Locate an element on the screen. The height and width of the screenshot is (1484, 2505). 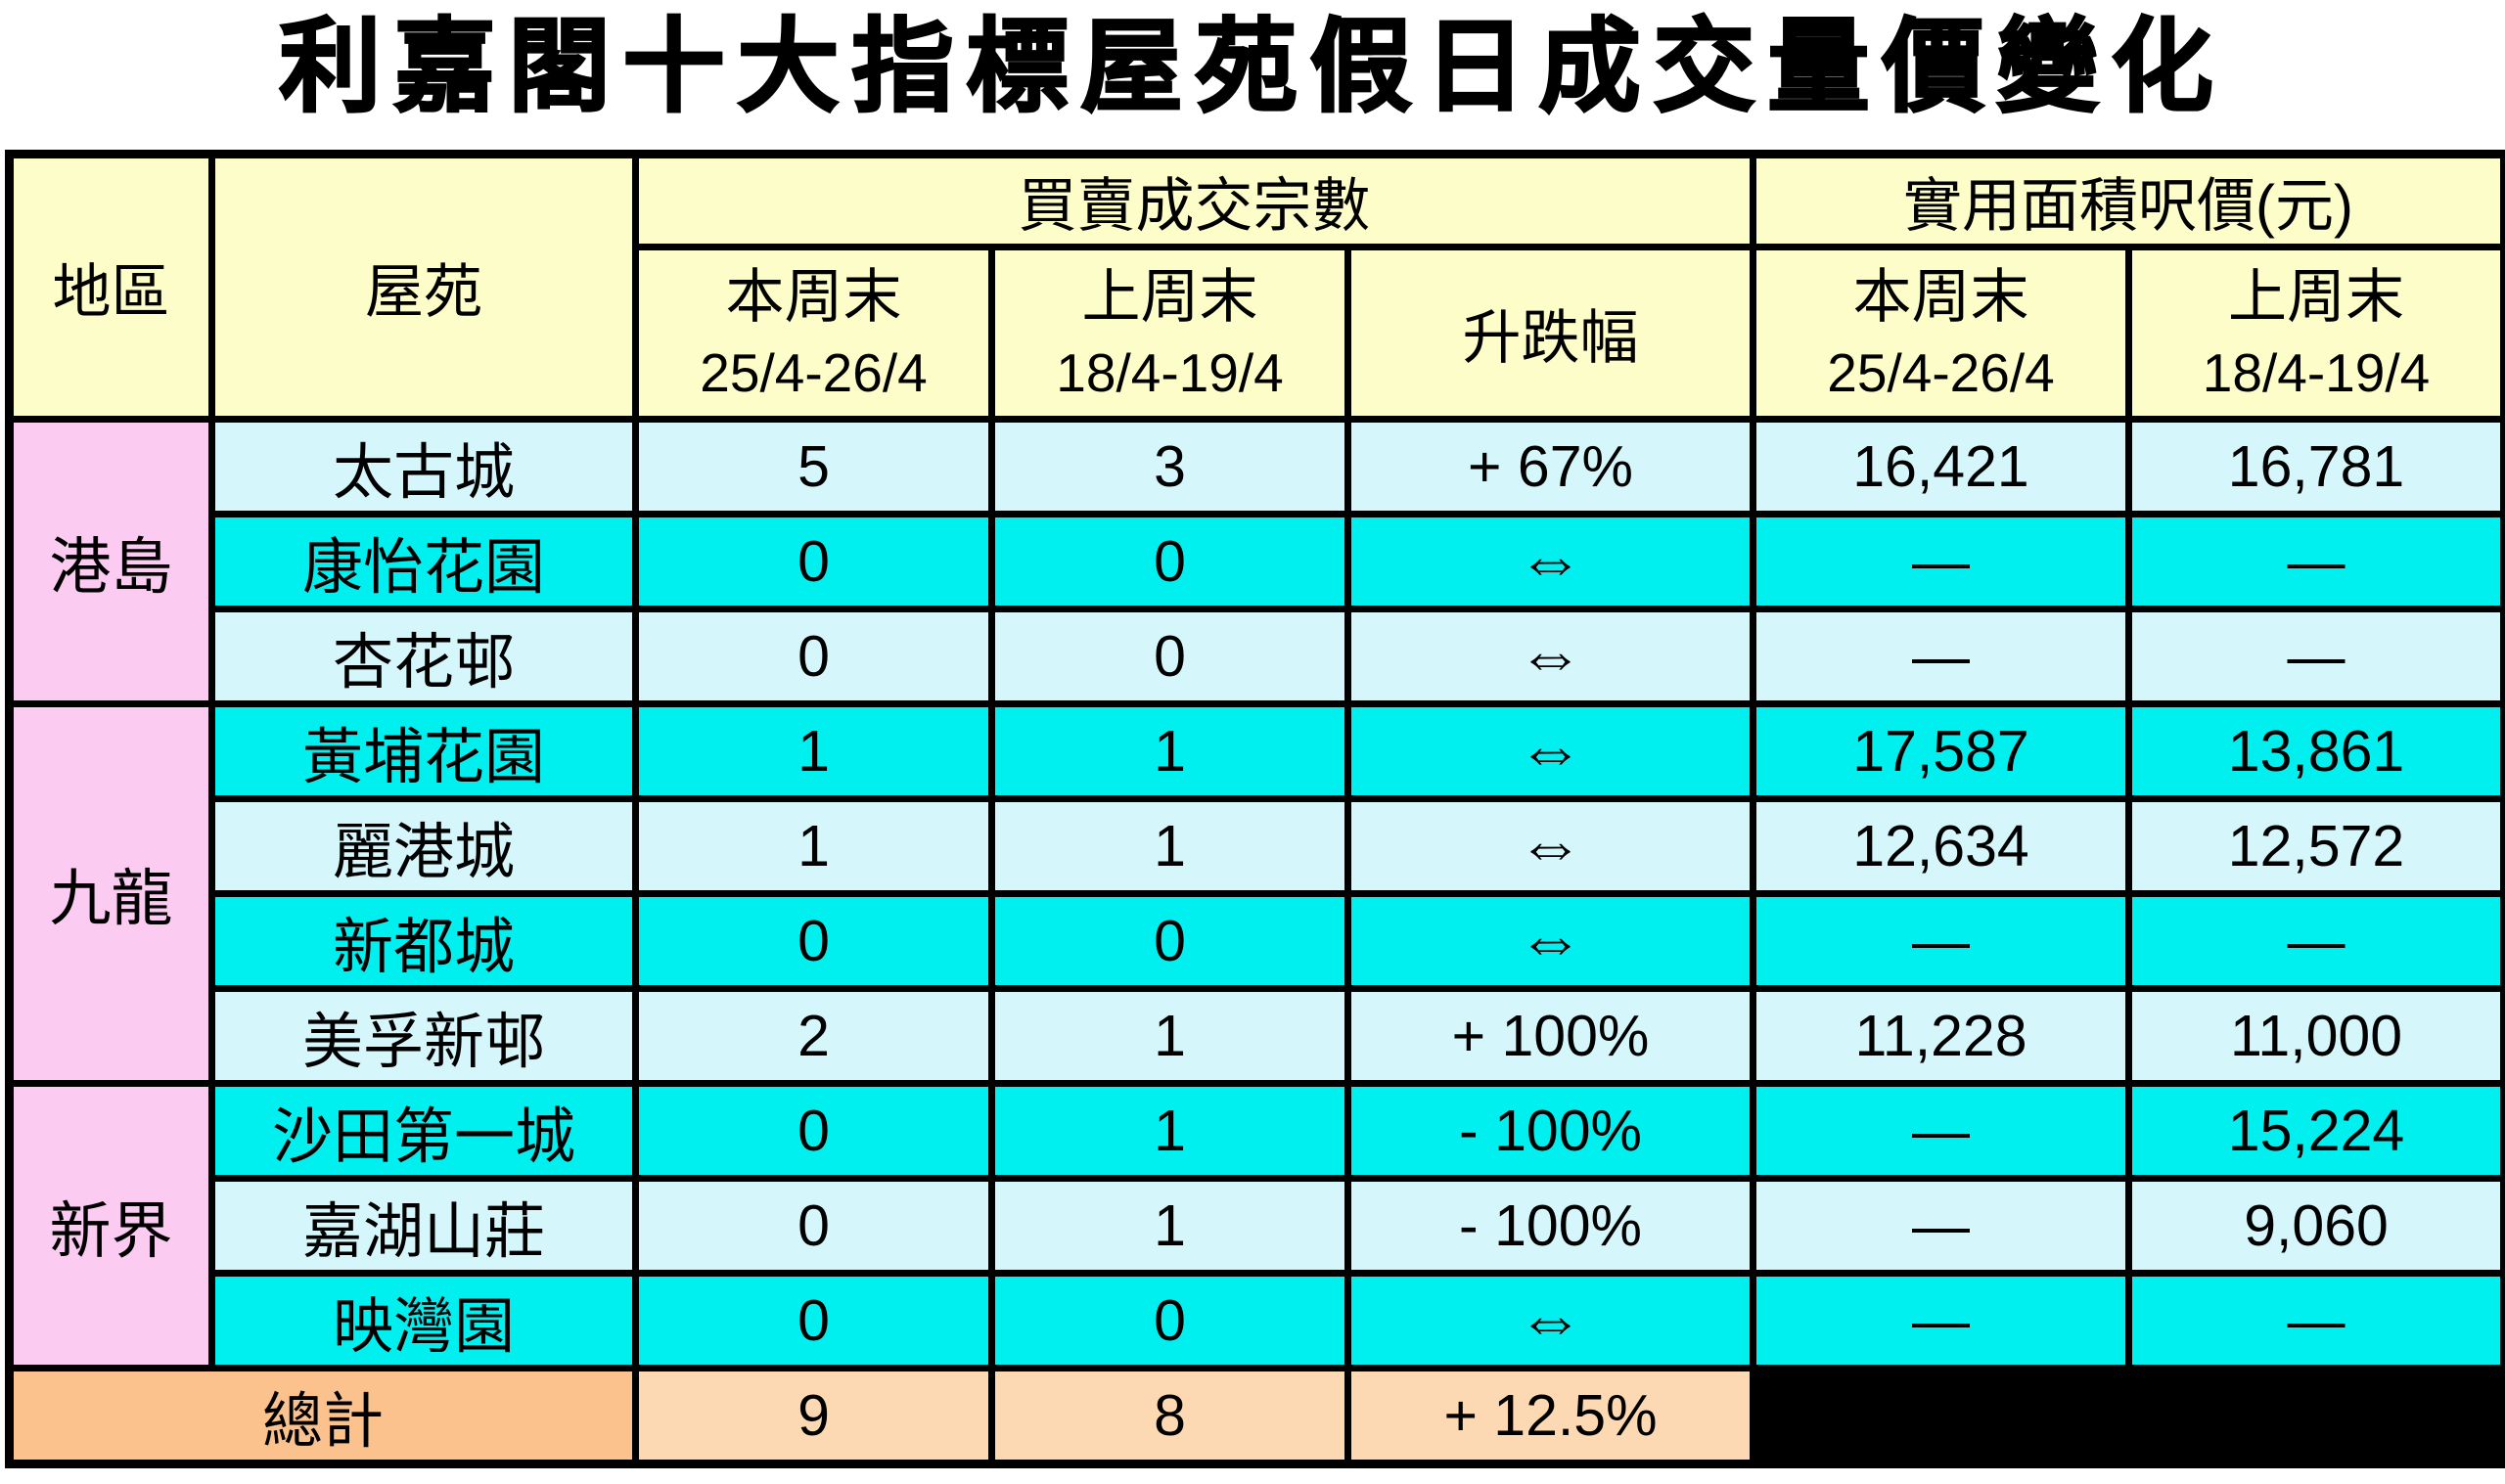
page-title: 利嘉閣十大指標屋苑假日成交量價變化 is located at coordinates (1252, 68).